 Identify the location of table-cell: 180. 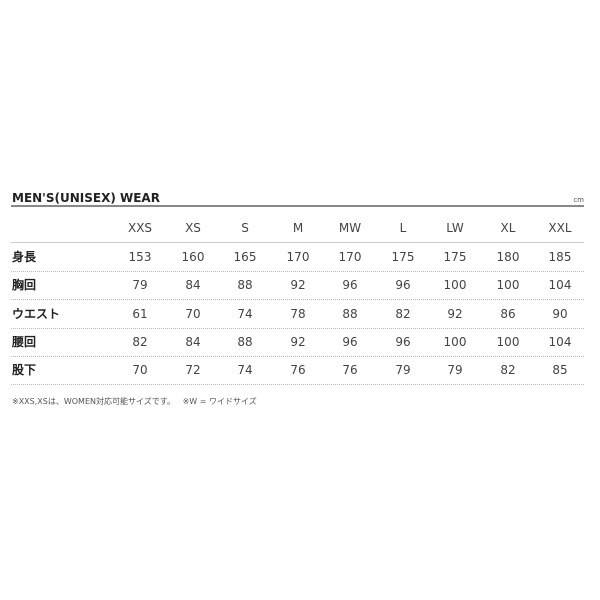
(508, 257).